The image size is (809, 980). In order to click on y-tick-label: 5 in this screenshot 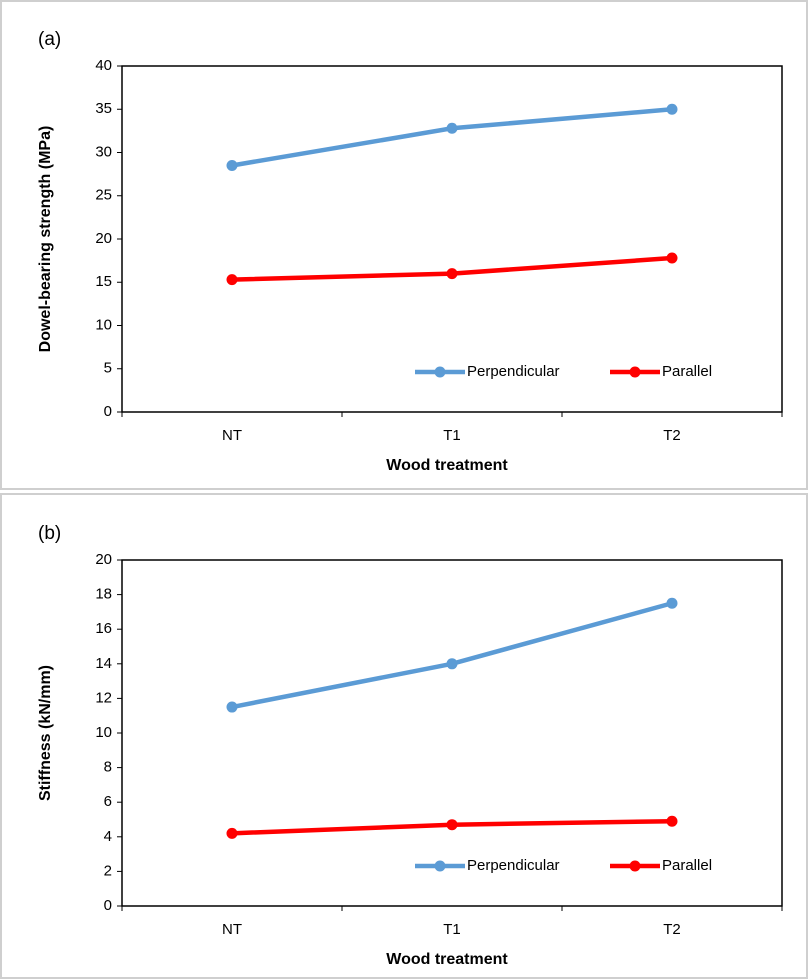, I will do `click(108, 368)`.